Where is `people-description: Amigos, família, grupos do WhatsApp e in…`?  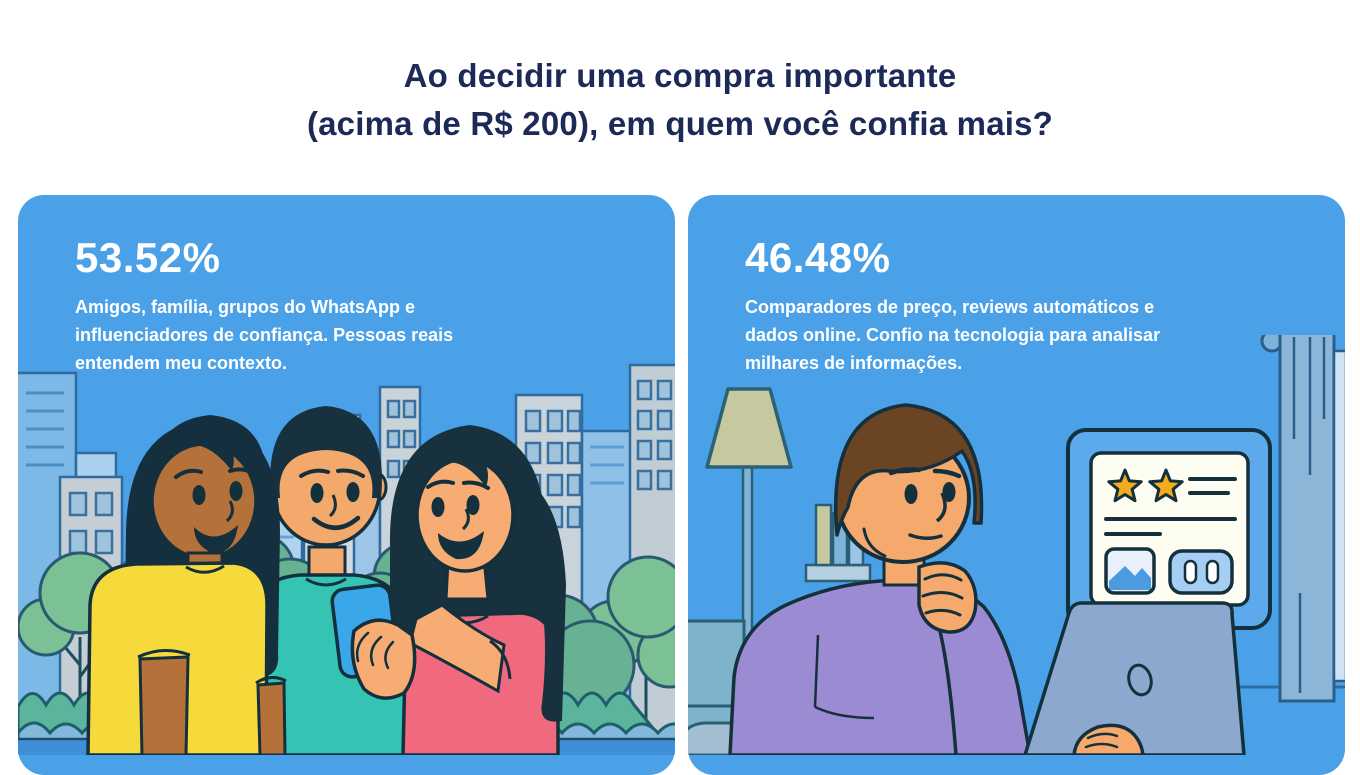
people-description: Amigos, família, grupos do WhatsApp e in… is located at coordinates (264, 335).